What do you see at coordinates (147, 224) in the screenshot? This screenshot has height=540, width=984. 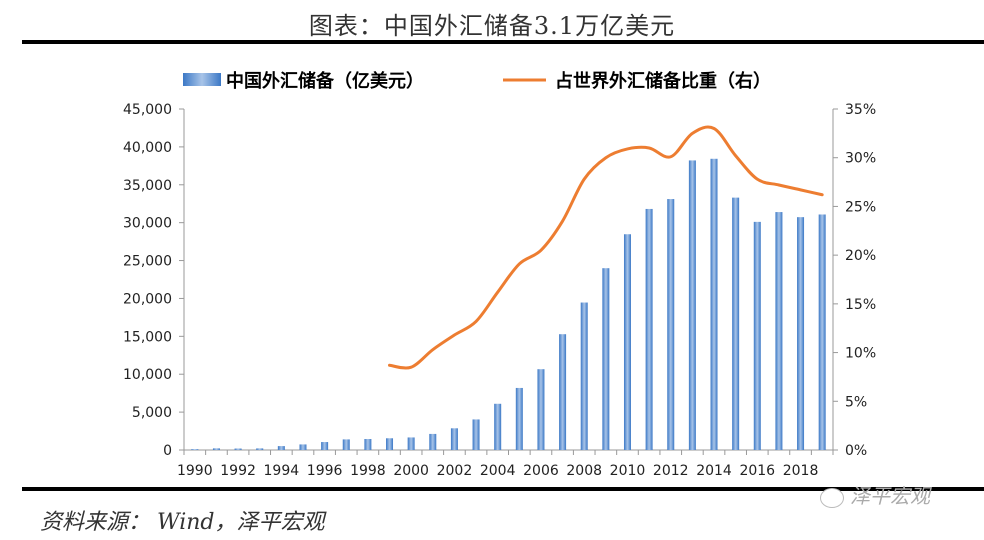 I see `left-axis-tick-label: 30,000` at bounding box center [147, 224].